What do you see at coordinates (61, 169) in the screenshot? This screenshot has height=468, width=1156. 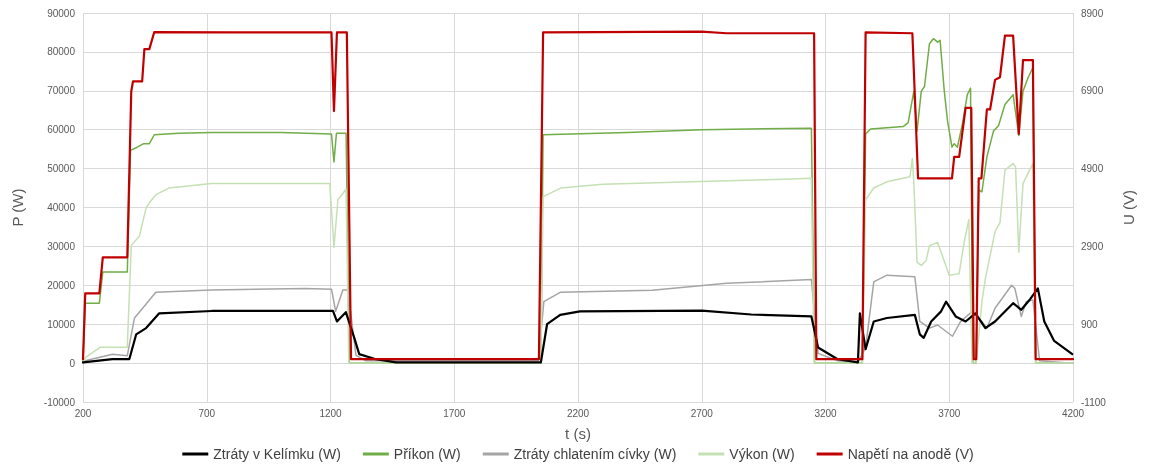 I see `y-tick-label: 50000` at bounding box center [61, 169].